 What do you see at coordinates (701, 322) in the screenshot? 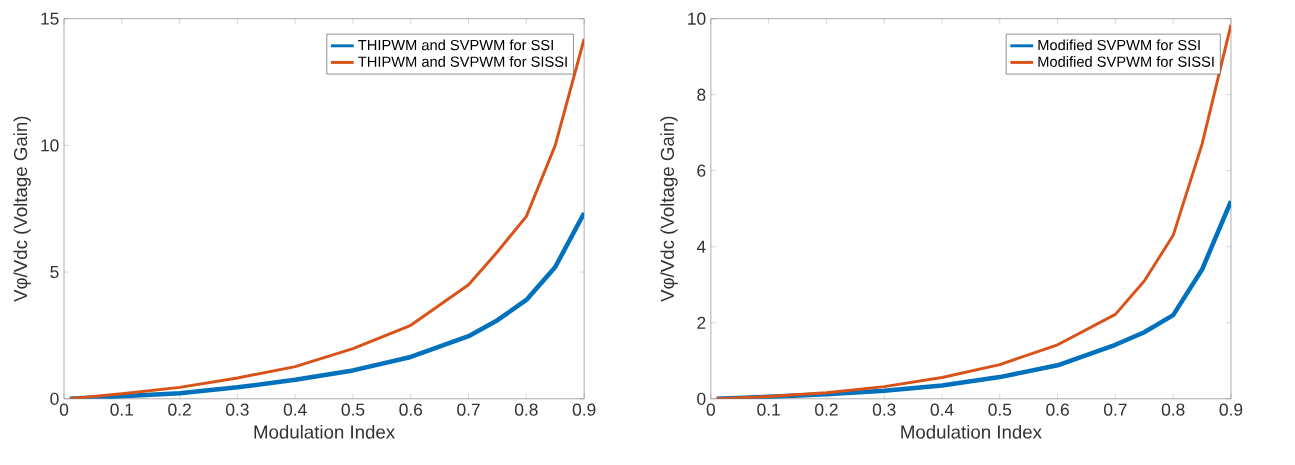
I see `y-tick-label: 2` at bounding box center [701, 322].